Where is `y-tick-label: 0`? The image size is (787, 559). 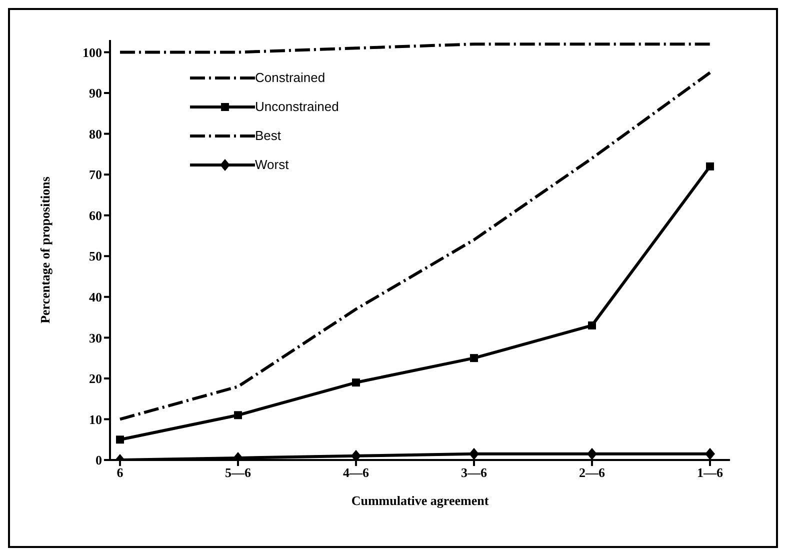 y-tick-label: 0 is located at coordinates (99, 460).